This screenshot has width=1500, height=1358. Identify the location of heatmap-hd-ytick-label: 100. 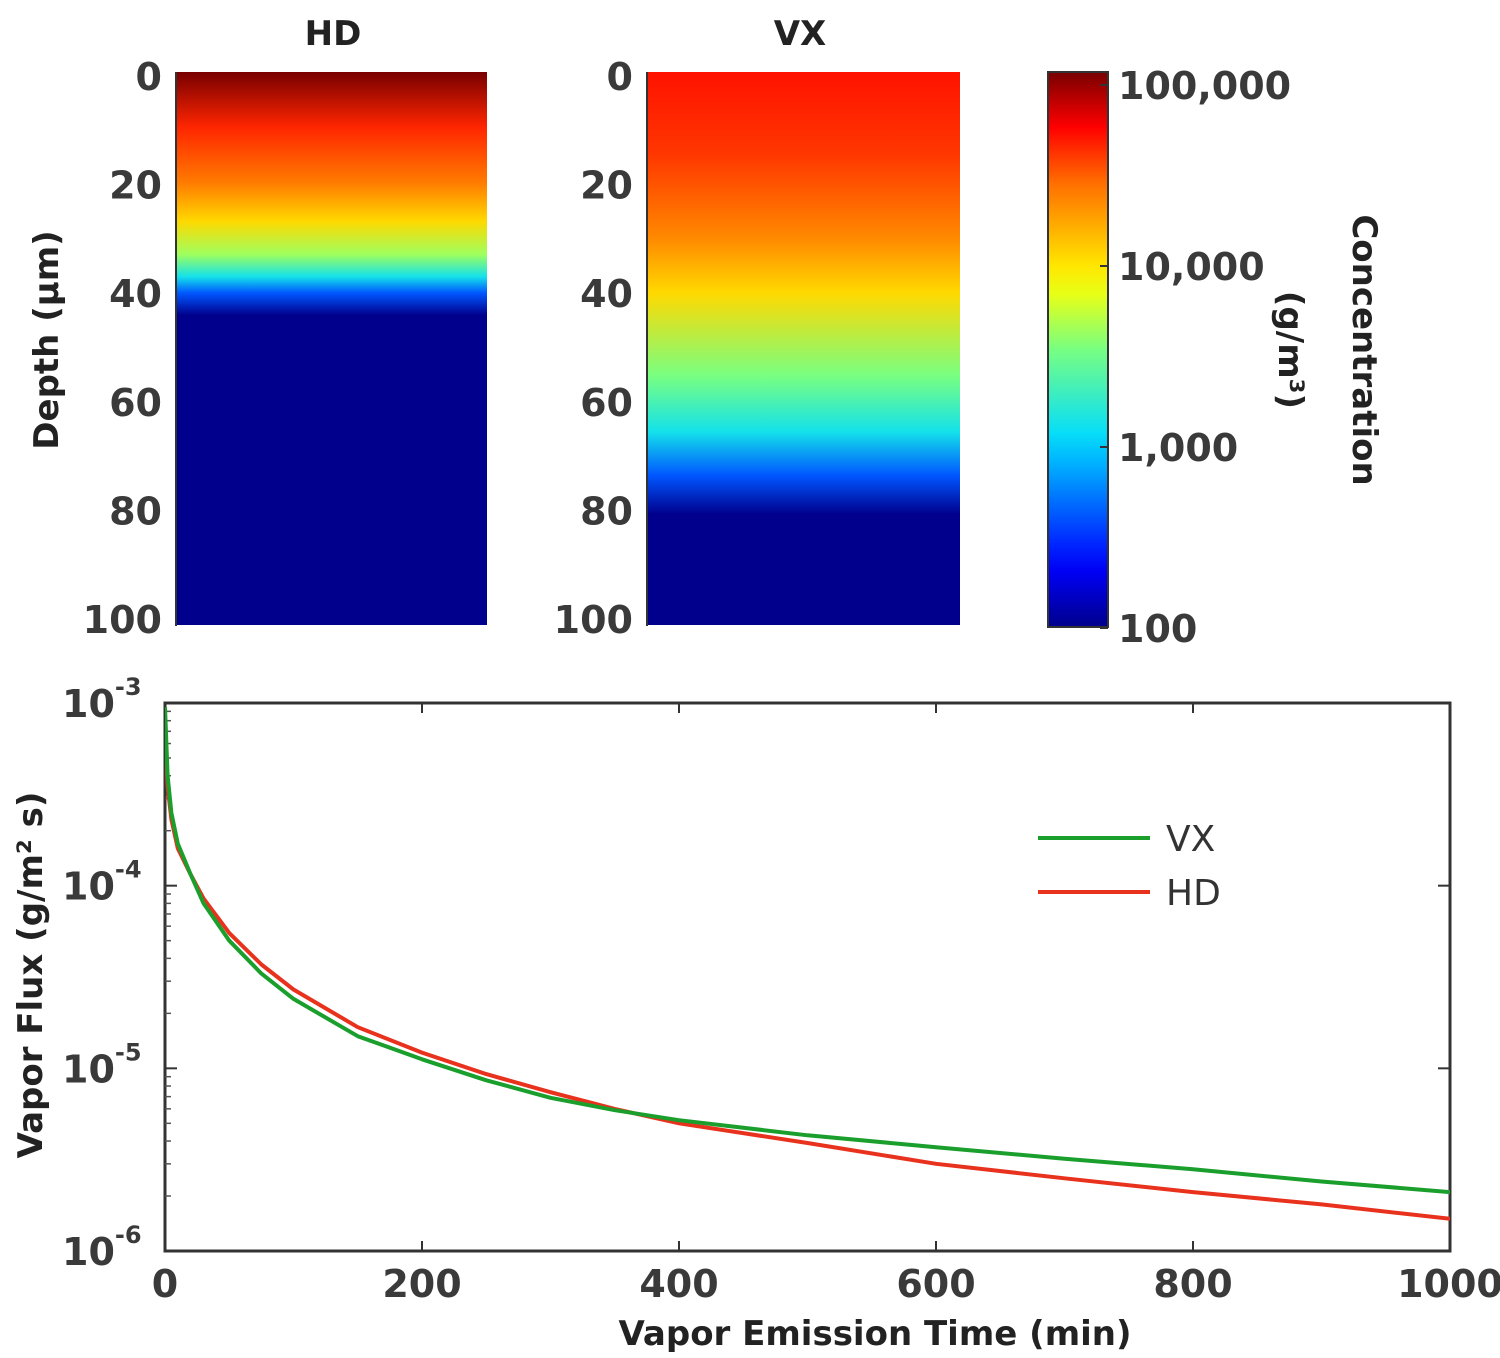
(122, 620).